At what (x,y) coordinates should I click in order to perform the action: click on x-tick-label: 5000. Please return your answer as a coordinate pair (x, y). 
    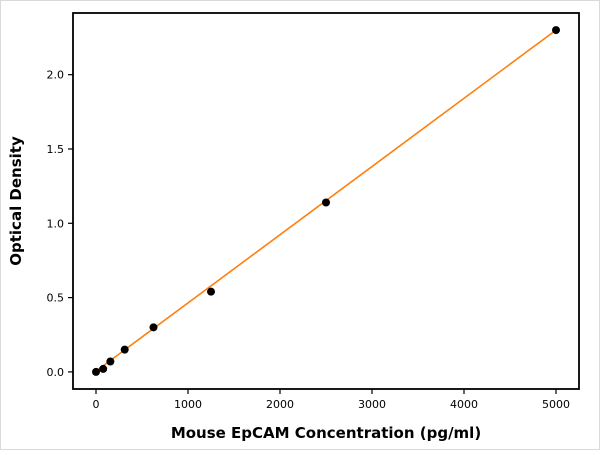
    Looking at the image, I should click on (556, 404).